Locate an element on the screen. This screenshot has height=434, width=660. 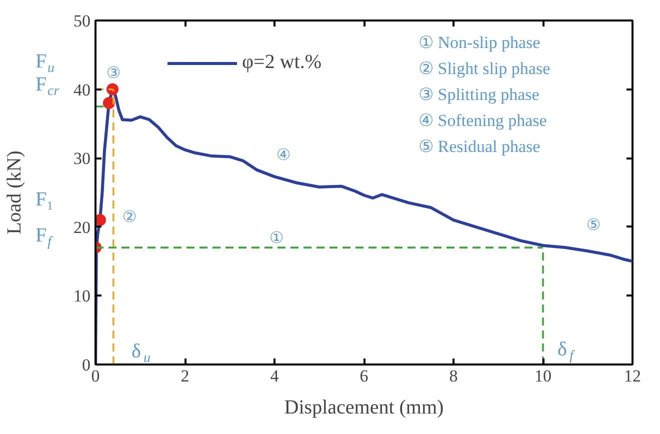
annotation: ② is located at coordinates (129, 216).